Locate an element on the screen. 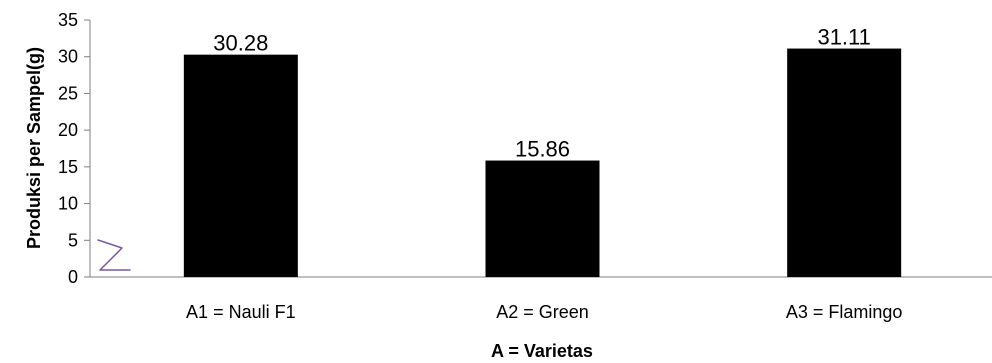 Image resolution: width=992 pixels, height=363 pixels. y-tick-label: 20 is located at coordinates (68, 130).